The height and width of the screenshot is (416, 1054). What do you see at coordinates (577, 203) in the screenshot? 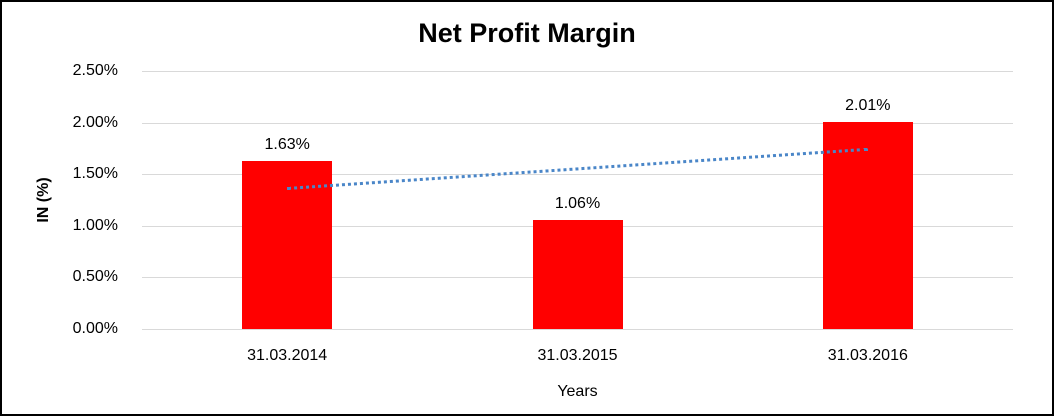
I see `bar-data-label: 1.06%` at bounding box center [577, 203].